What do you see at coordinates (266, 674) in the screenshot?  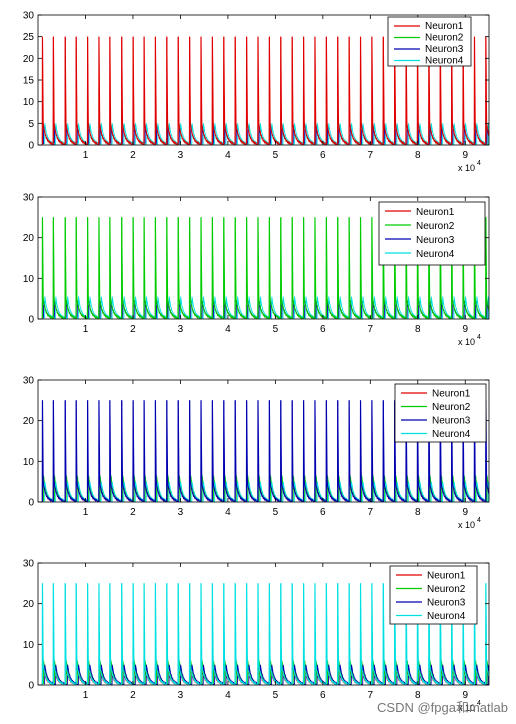 I see `series-line-neuron3` at bounding box center [266, 674].